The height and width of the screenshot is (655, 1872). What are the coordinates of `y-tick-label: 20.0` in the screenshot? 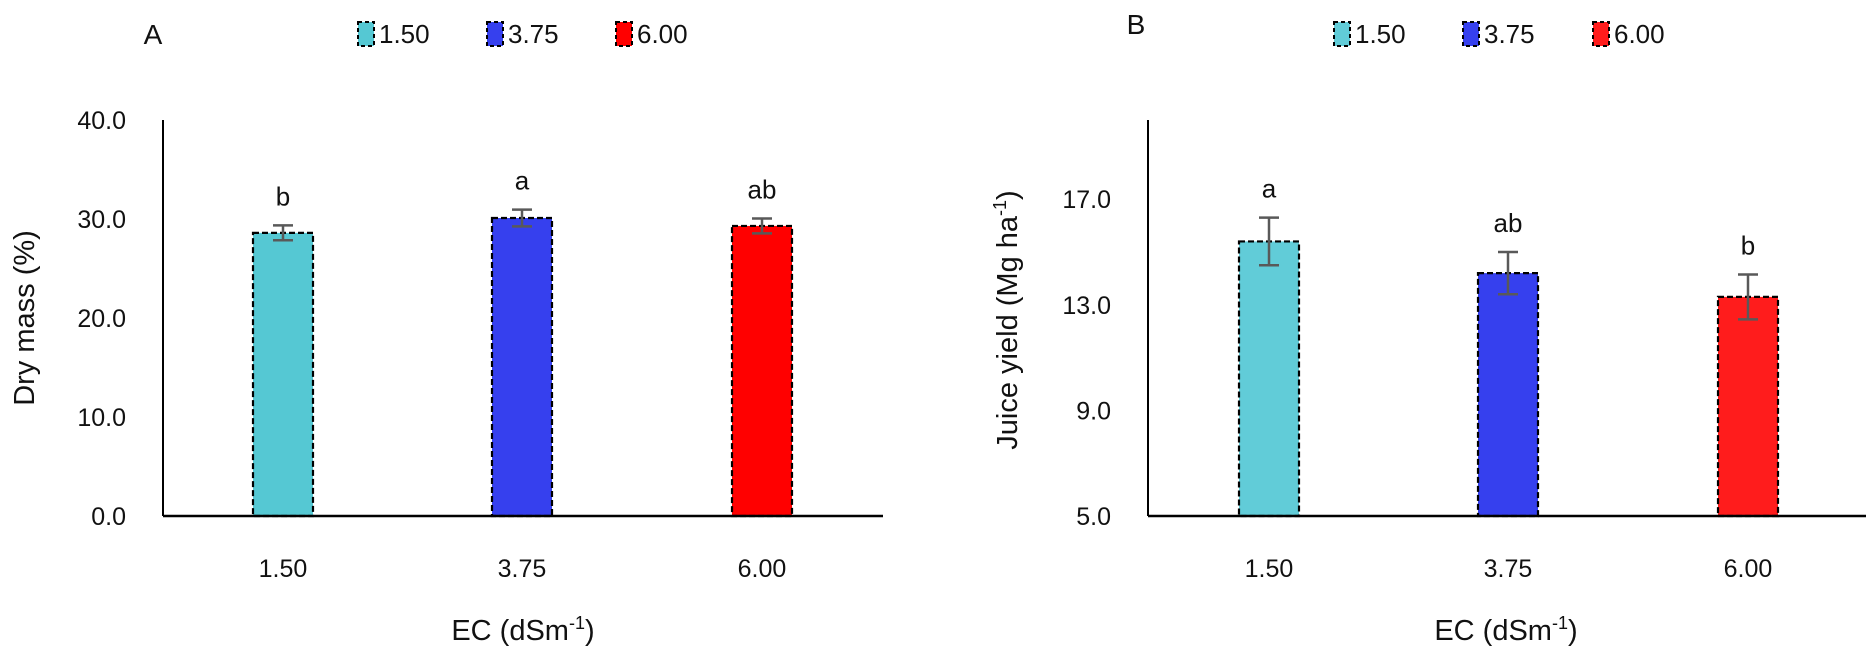 It's located at (101, 319).